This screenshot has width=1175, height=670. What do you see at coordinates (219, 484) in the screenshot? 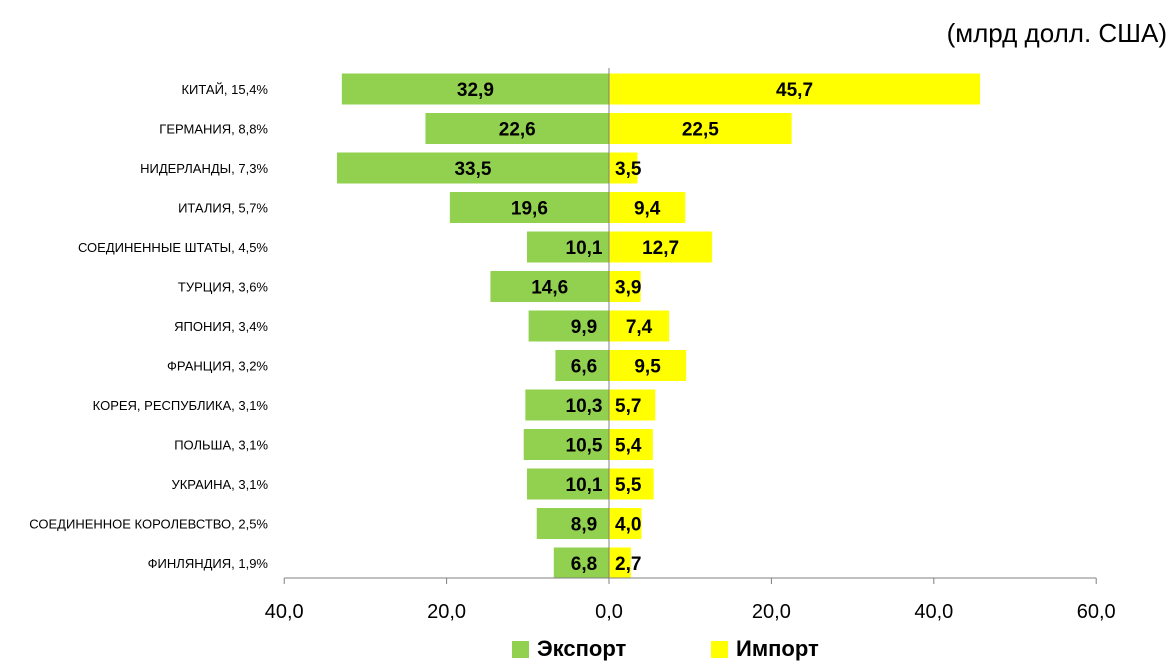
I see `category-label: УКРАИНА, 3,1%` at bounding box center [219, 484].